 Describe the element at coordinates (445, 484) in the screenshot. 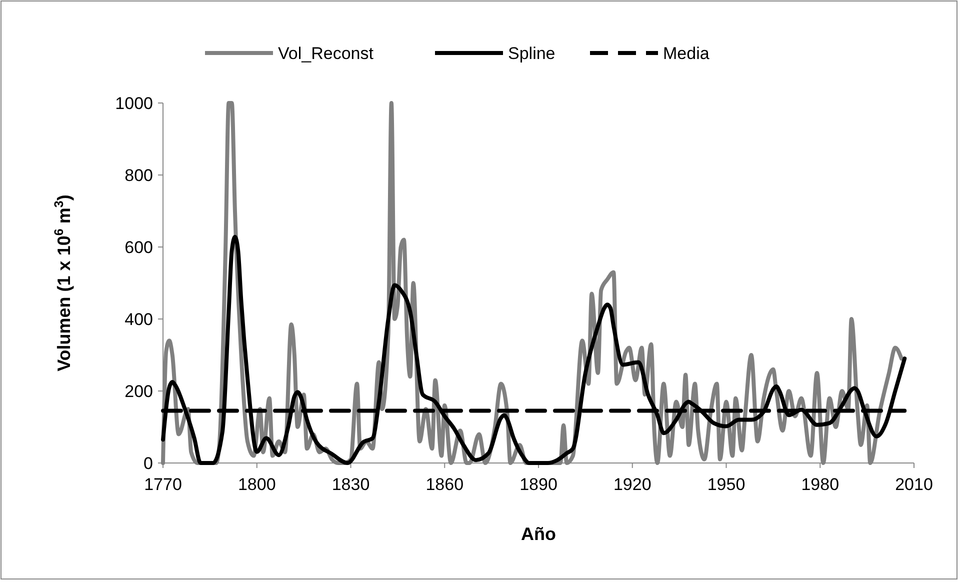

I see `x-tick-label: 1860` at that location.